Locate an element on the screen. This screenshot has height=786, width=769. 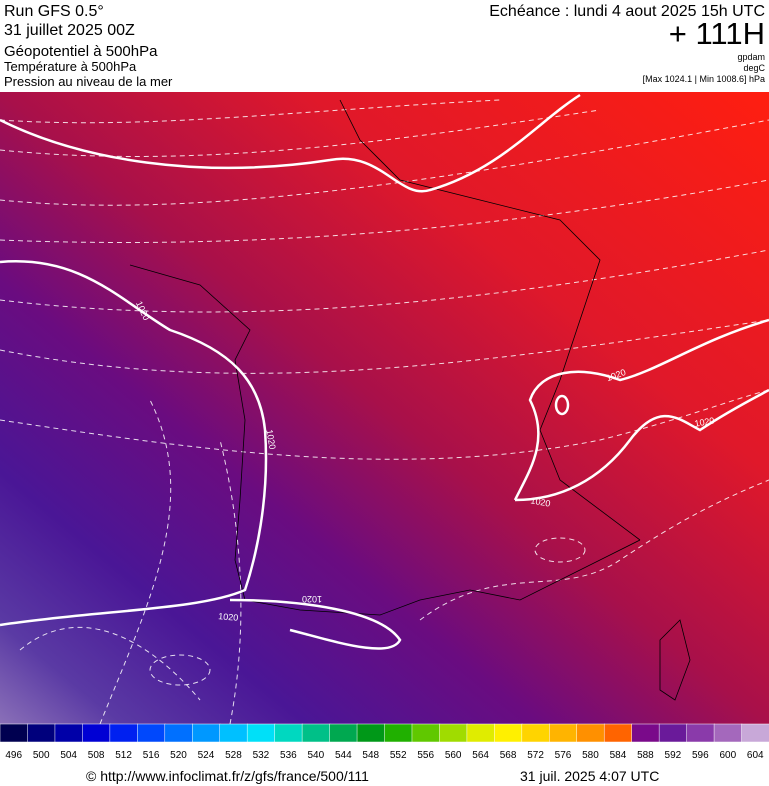
colorbar-label: 560 is located at coordinates (453, 755).